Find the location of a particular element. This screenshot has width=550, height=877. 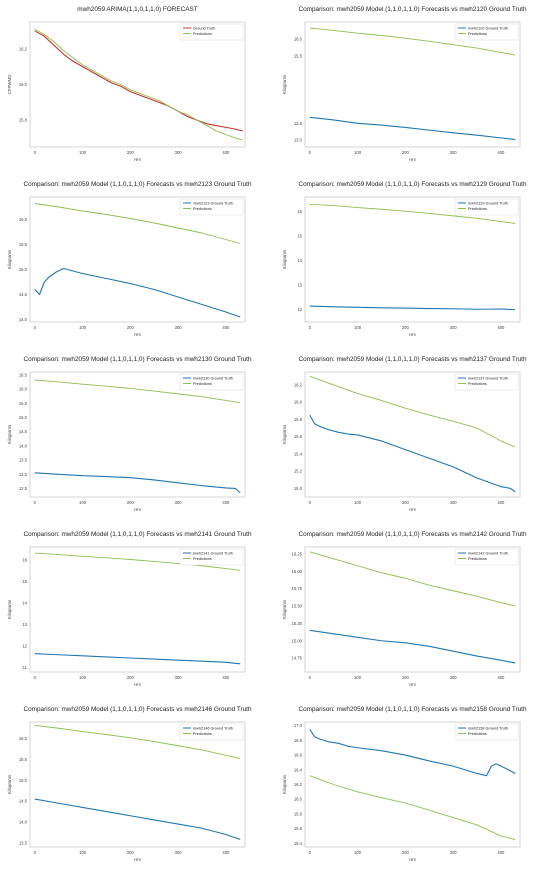

y-tick-label: 16.4 is located at coordinates (298, 769).